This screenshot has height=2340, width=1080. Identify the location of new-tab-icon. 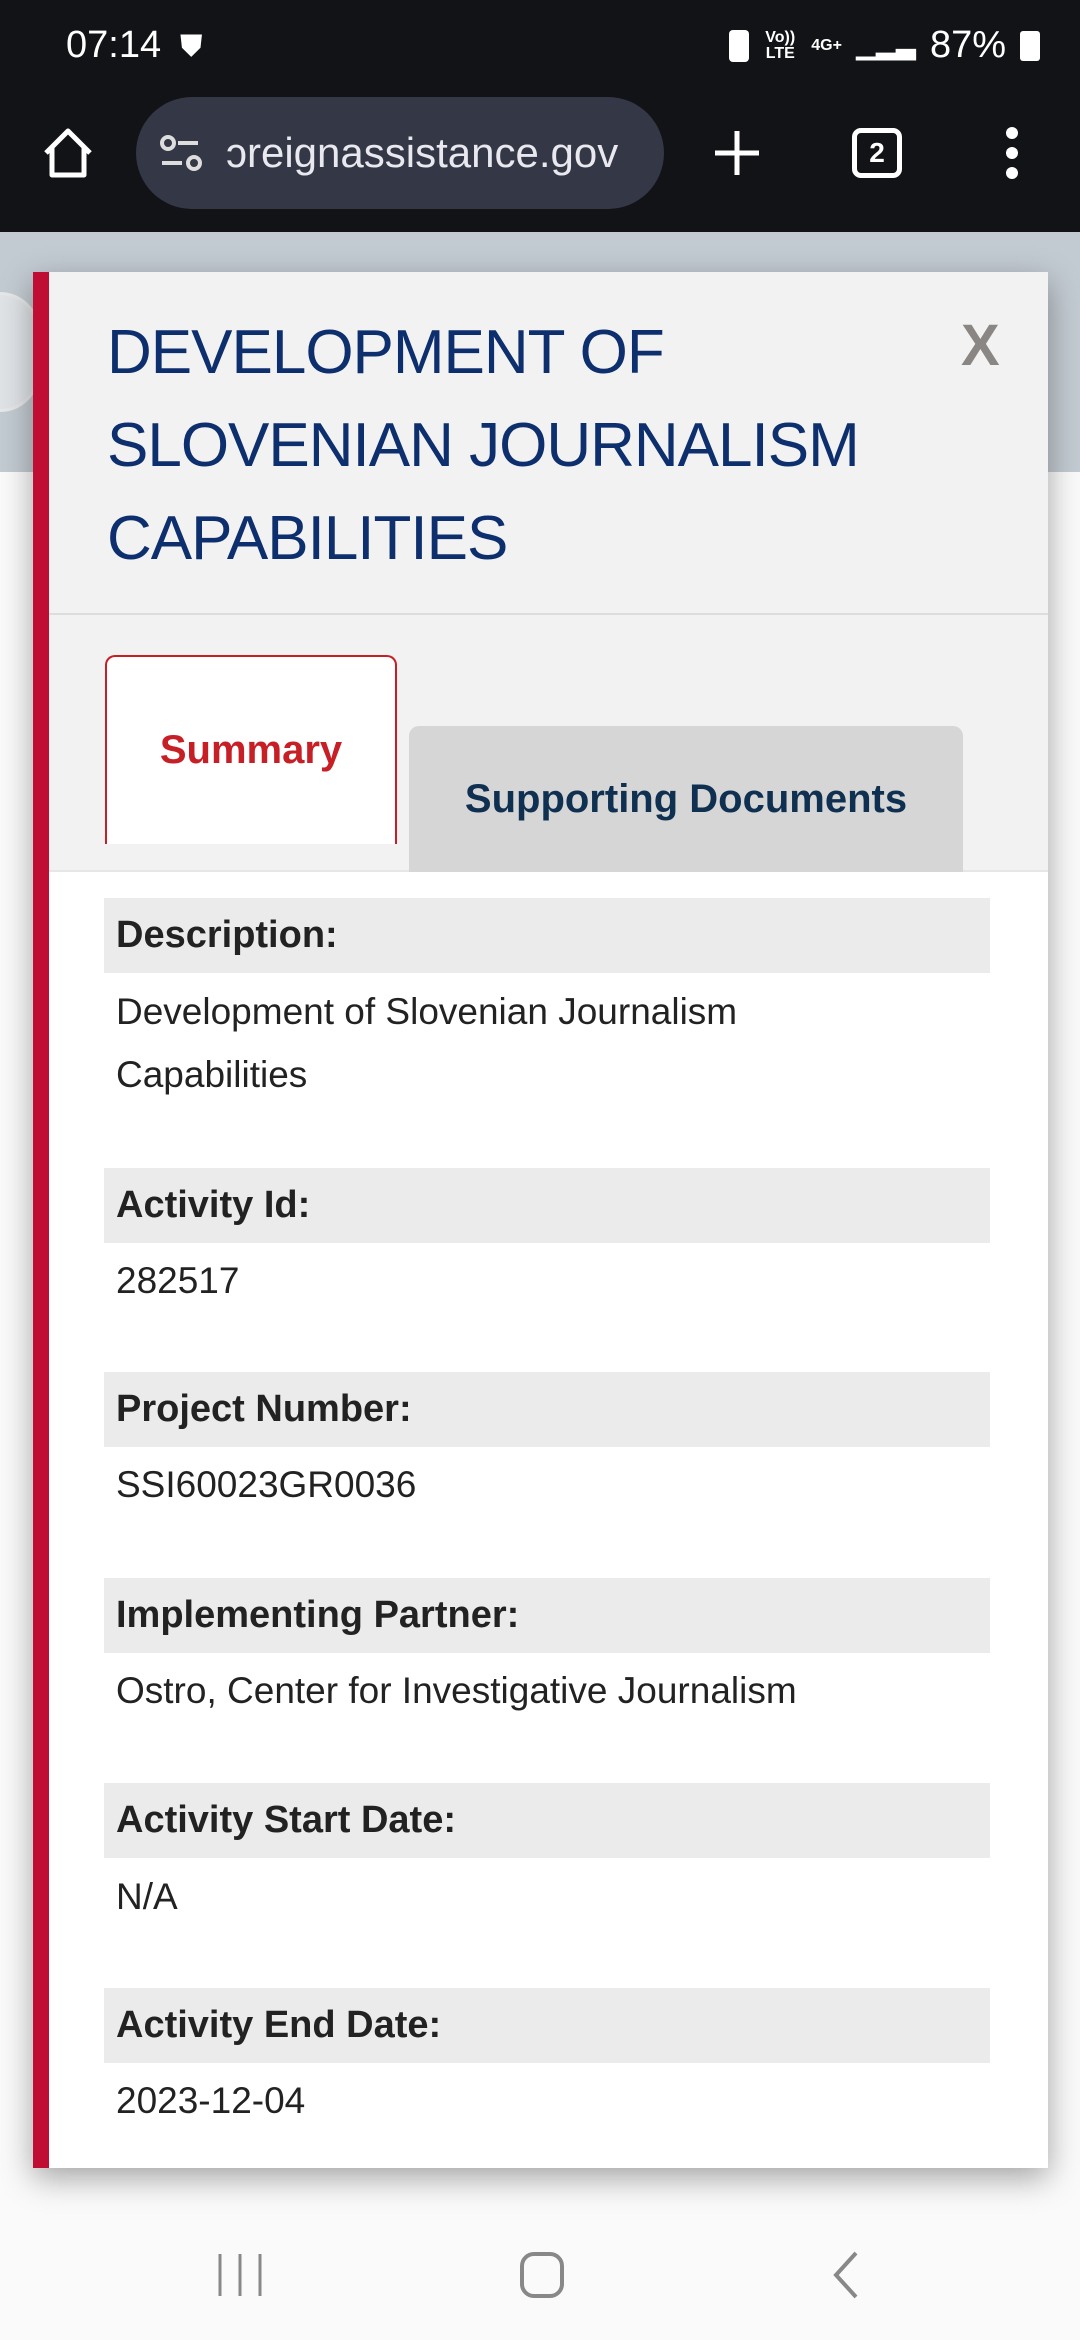
(737, 153).